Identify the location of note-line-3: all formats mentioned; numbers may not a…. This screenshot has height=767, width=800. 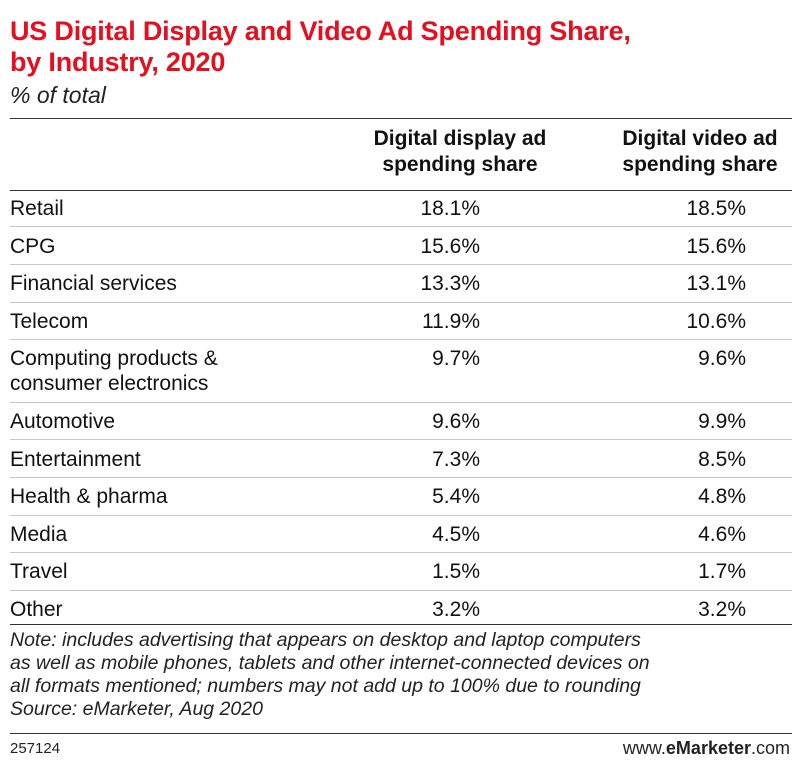
(325, 686).